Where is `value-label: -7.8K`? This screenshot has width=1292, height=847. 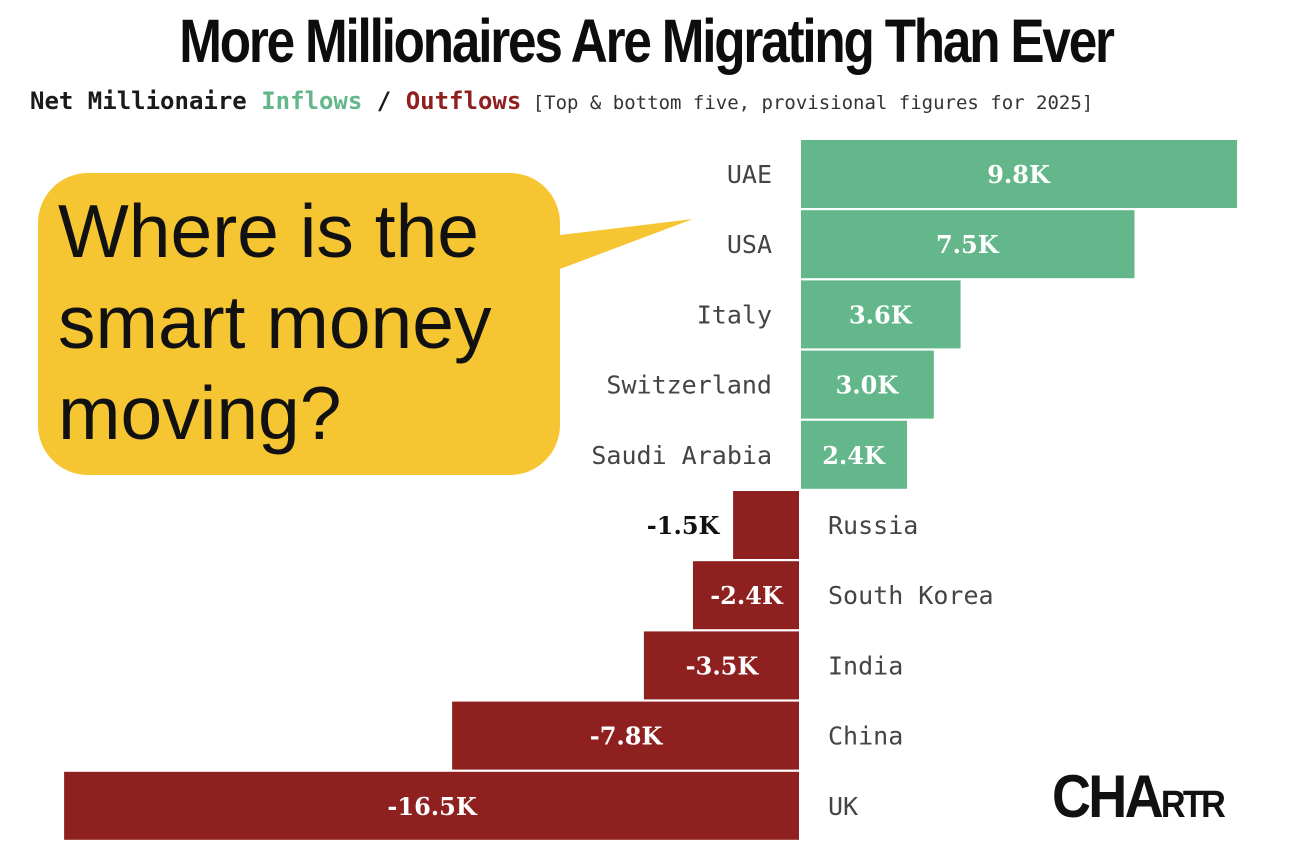 value-label: -7.8K is located at coordinates (627, 736).